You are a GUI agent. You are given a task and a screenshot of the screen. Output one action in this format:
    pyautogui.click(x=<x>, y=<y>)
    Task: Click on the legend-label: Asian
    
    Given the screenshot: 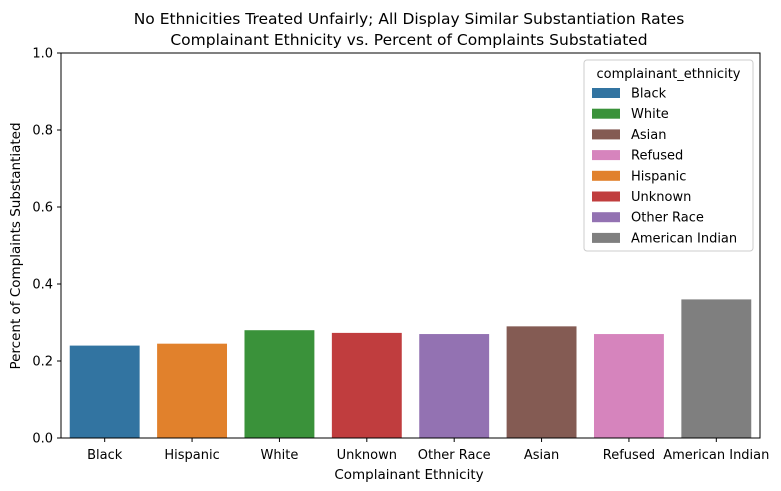 What is the action you would take?
    pyautogui.click(x=648, y=135)
    